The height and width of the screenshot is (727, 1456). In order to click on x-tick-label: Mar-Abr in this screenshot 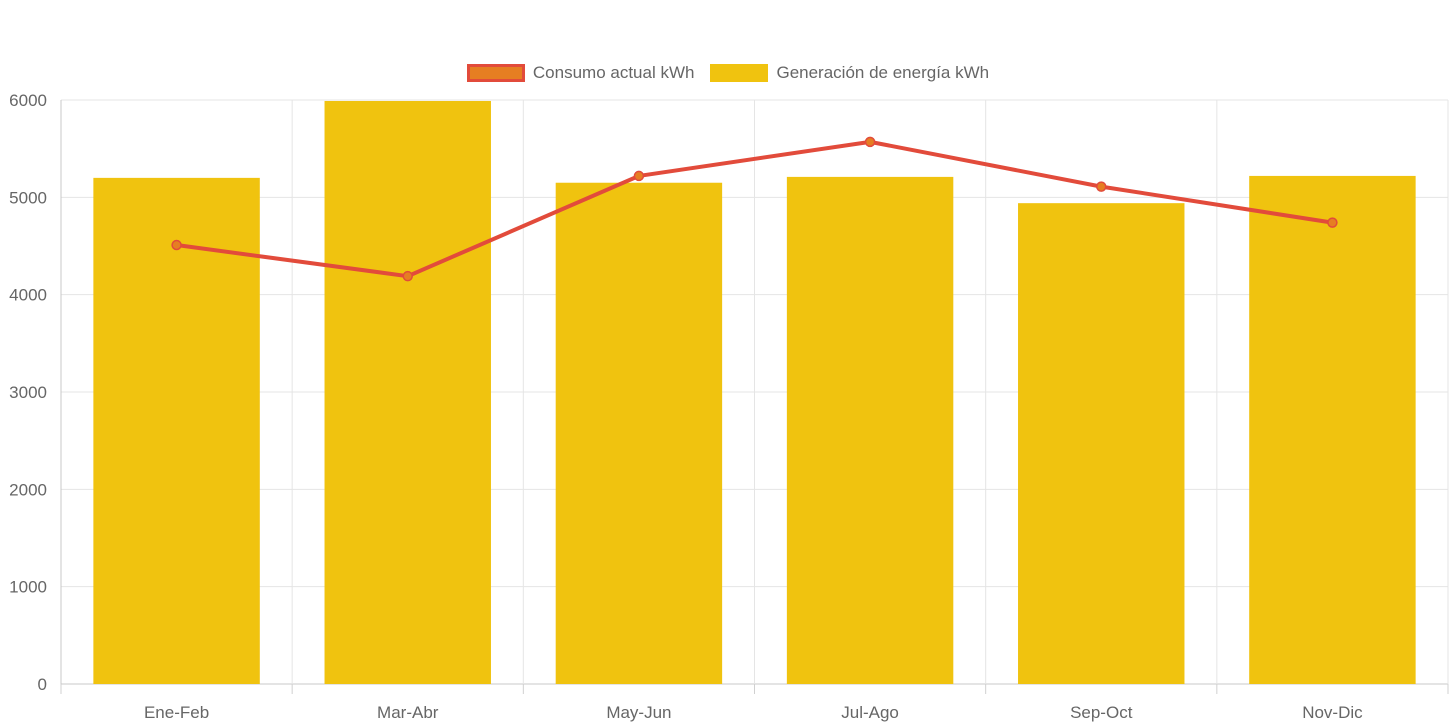, I will do `click(408, 712)`.